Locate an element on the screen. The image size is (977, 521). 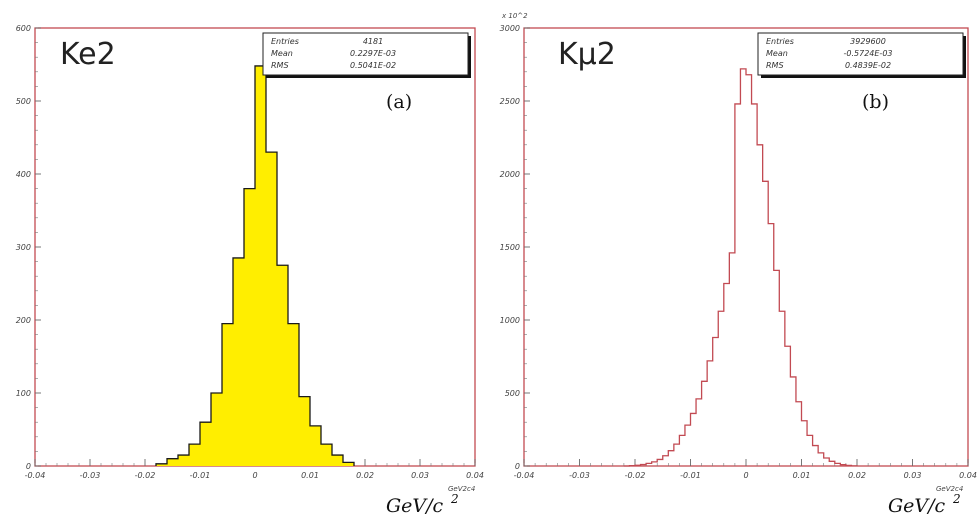
x-tick-label: 0.03 is located at coordinates (420, 475).